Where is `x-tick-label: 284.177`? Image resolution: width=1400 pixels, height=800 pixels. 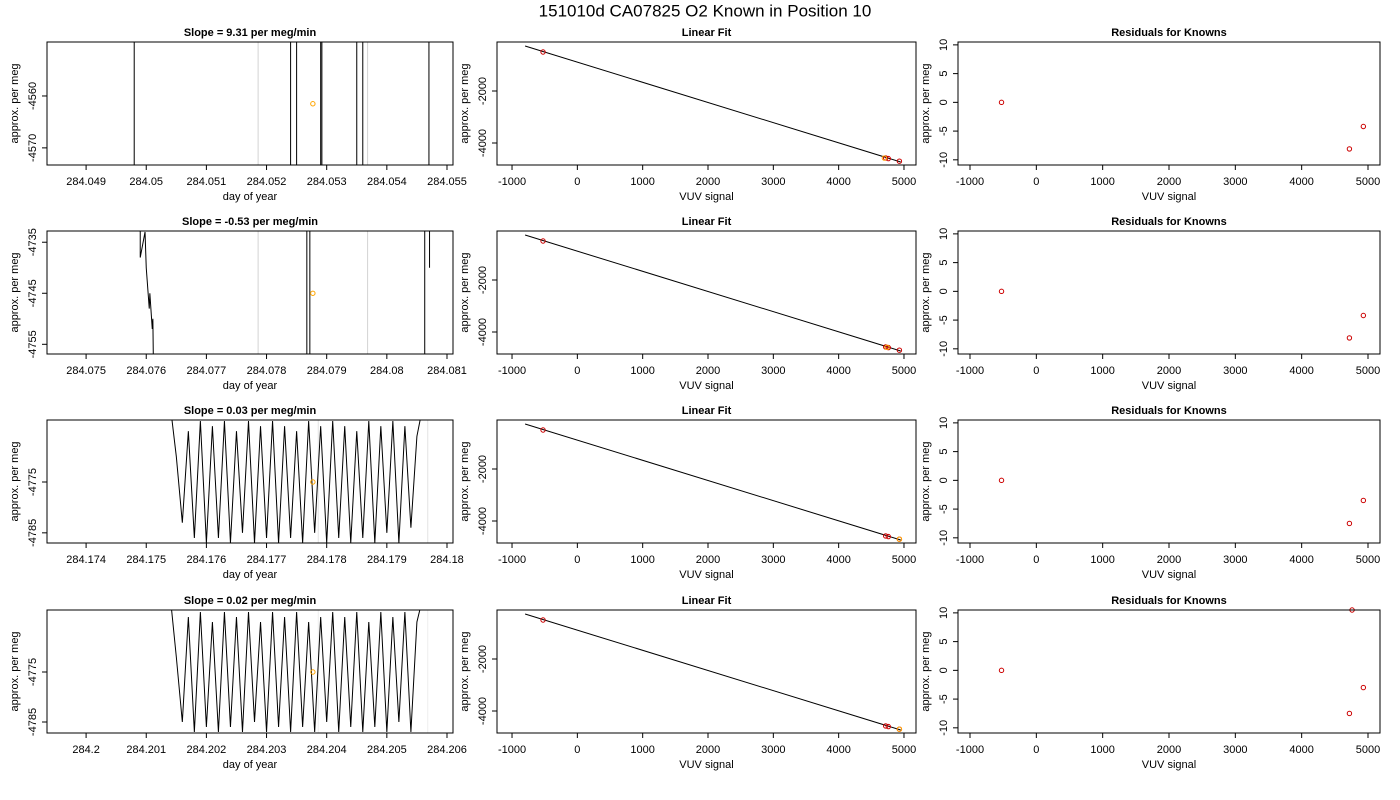
x-tick-label: 284.177 is located at coordinates (267, 560).